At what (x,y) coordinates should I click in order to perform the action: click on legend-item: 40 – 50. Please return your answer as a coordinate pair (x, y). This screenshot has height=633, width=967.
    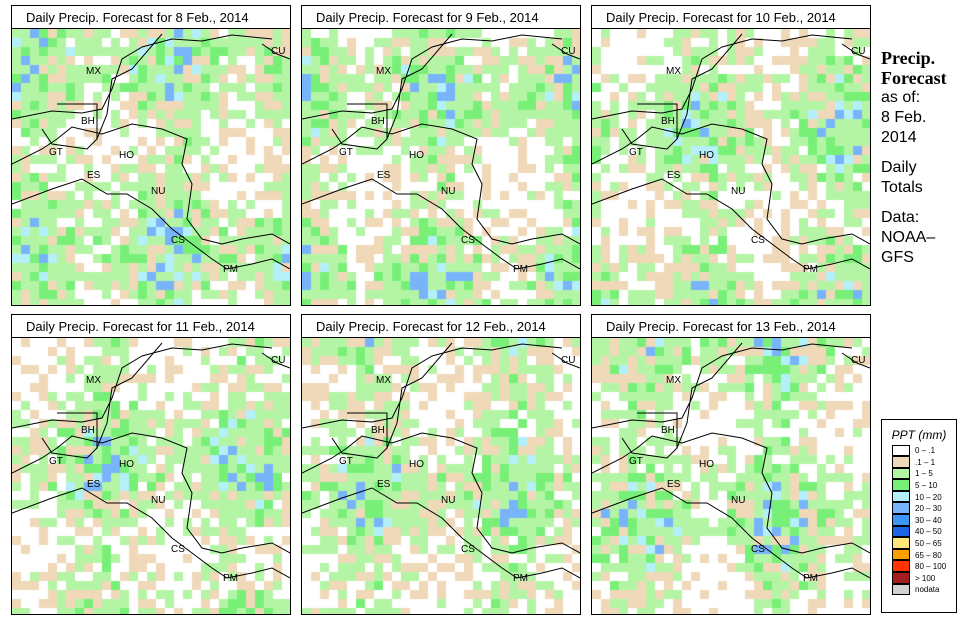
    Looking at the image, I should click on (924, 531).